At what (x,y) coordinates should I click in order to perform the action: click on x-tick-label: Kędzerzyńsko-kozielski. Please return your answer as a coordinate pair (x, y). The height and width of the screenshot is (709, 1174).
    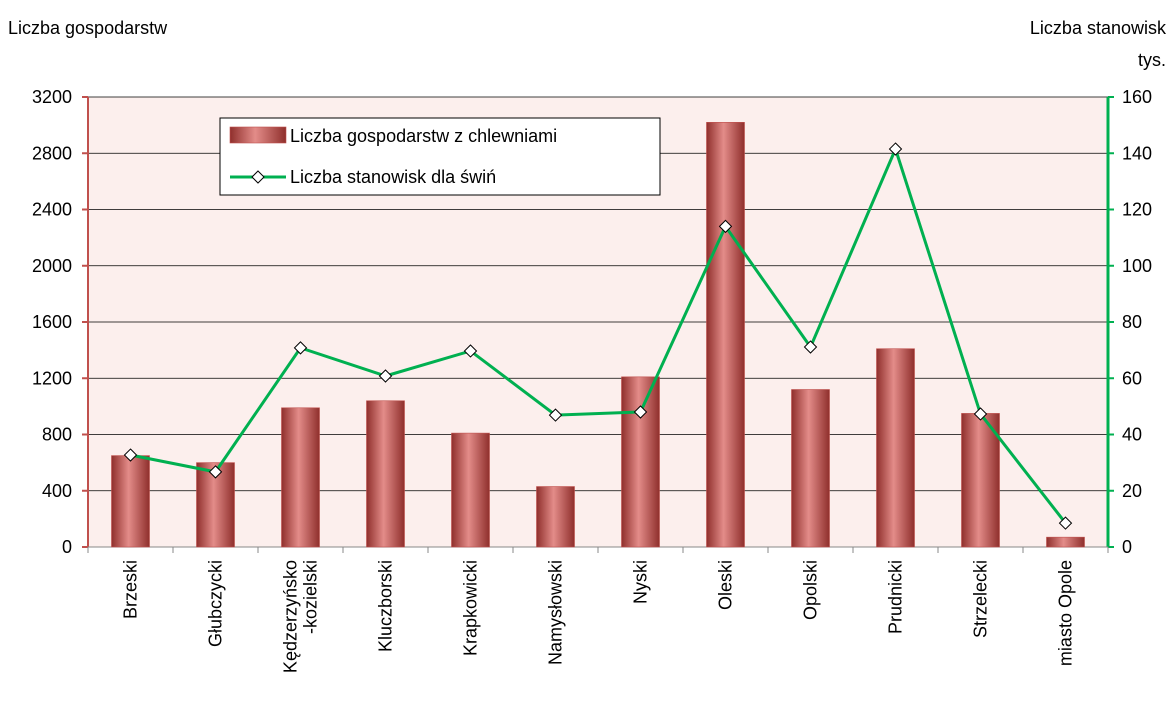
    Looking at the image, I should click on (301, 616).